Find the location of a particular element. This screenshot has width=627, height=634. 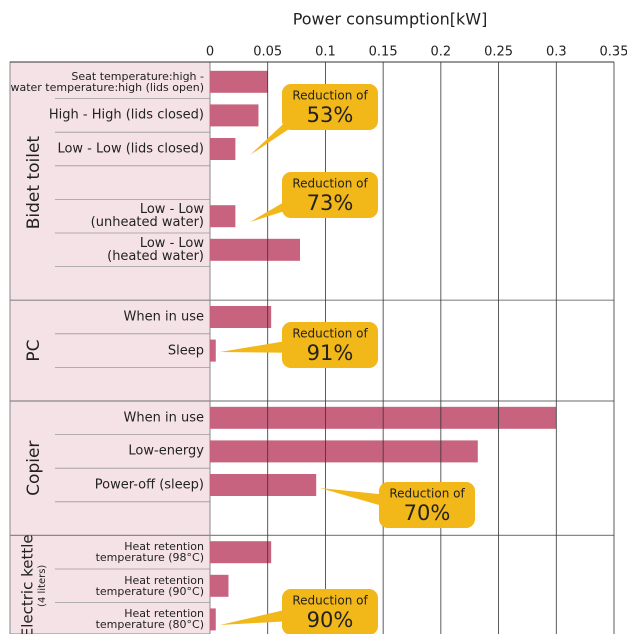

x-tick-label: 0.15 is located at coordinates (383, 52).